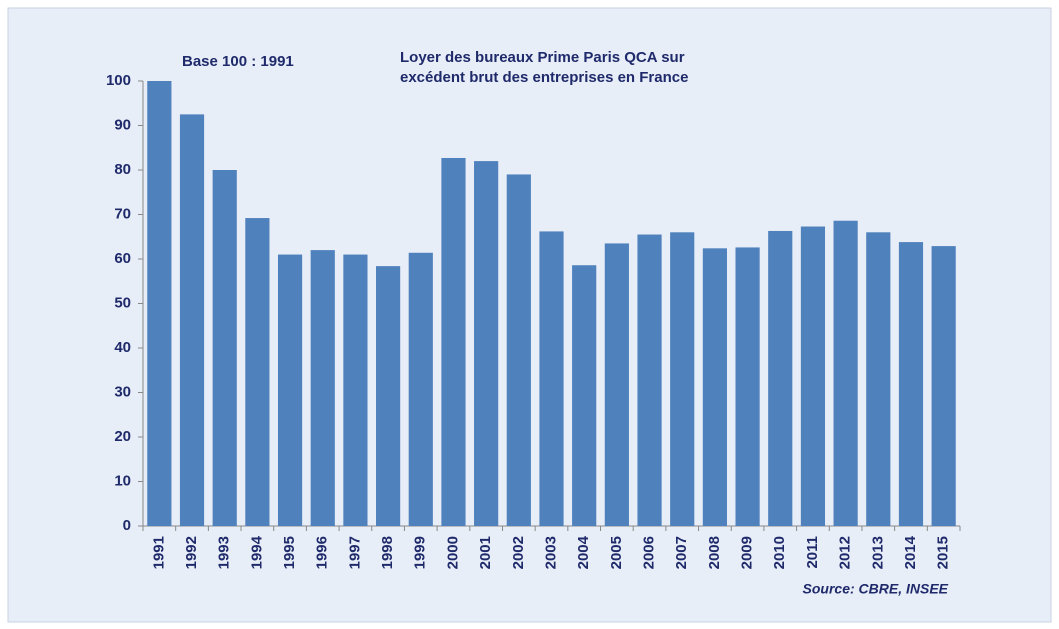  What do you see at coordinates (779, 552) in the screenshot?
I see `x-tick-label: 2010` at bounding box center [779, 552].